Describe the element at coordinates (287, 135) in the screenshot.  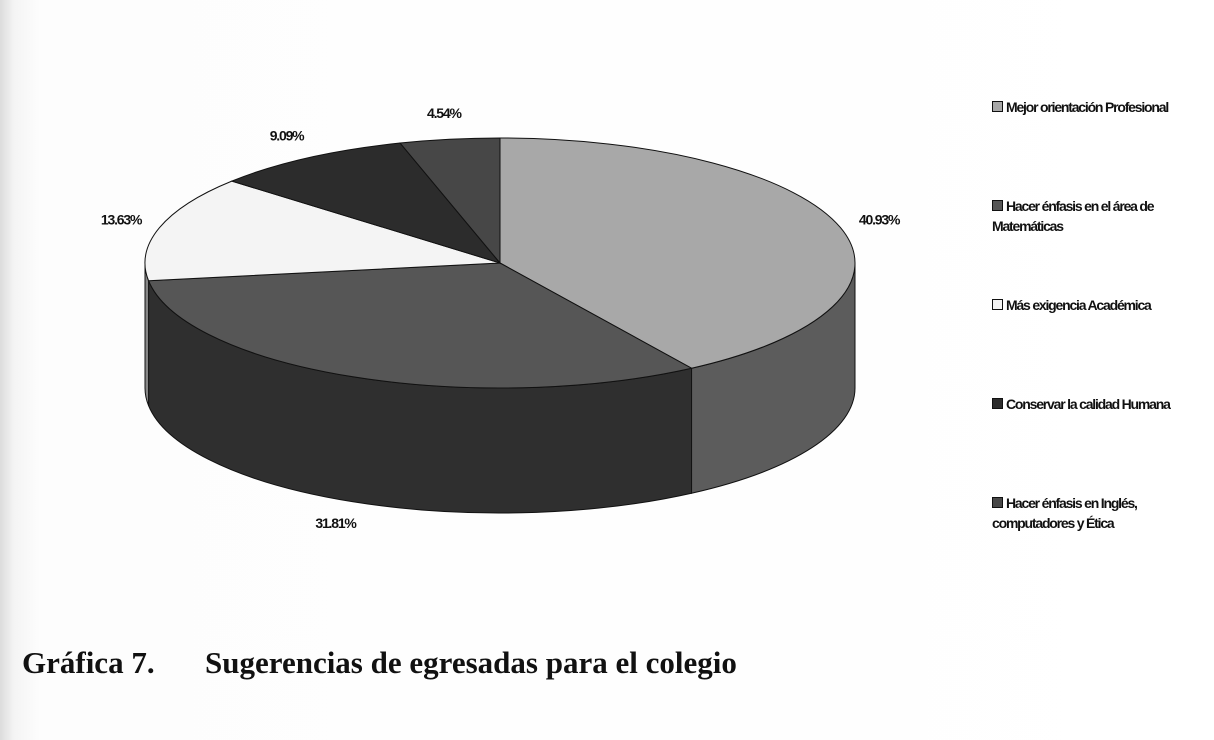
I see `data-label: 9.09%` at that location.